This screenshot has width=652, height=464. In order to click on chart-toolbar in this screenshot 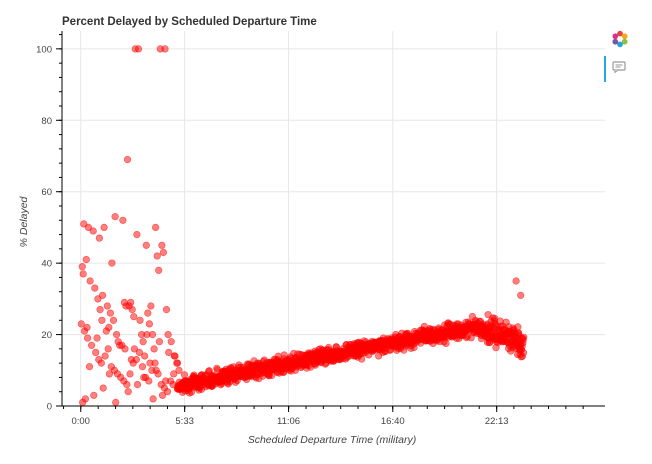, I will do `click(618, 58)`.